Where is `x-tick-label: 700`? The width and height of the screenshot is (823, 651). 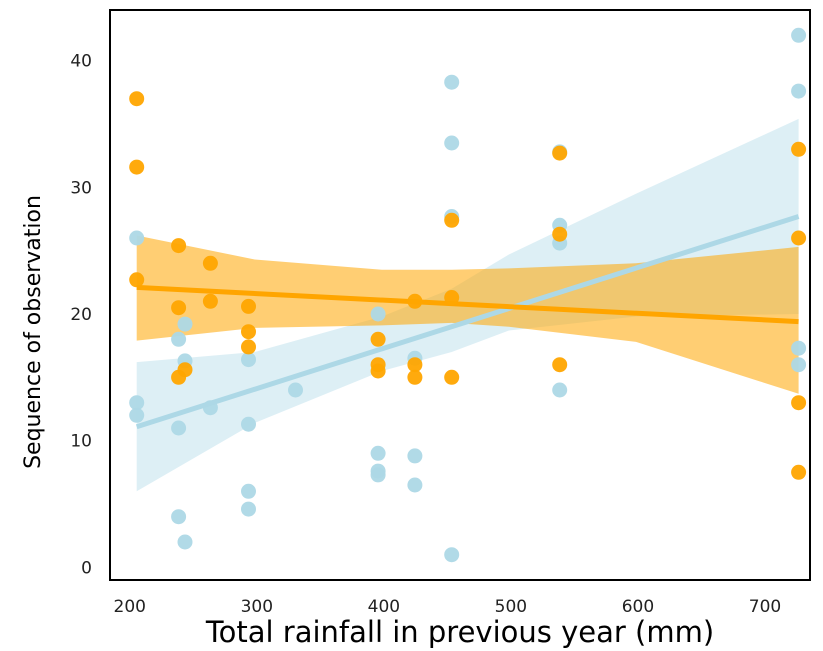
x-tick-label: 700 is located at coordinates (765, 607).